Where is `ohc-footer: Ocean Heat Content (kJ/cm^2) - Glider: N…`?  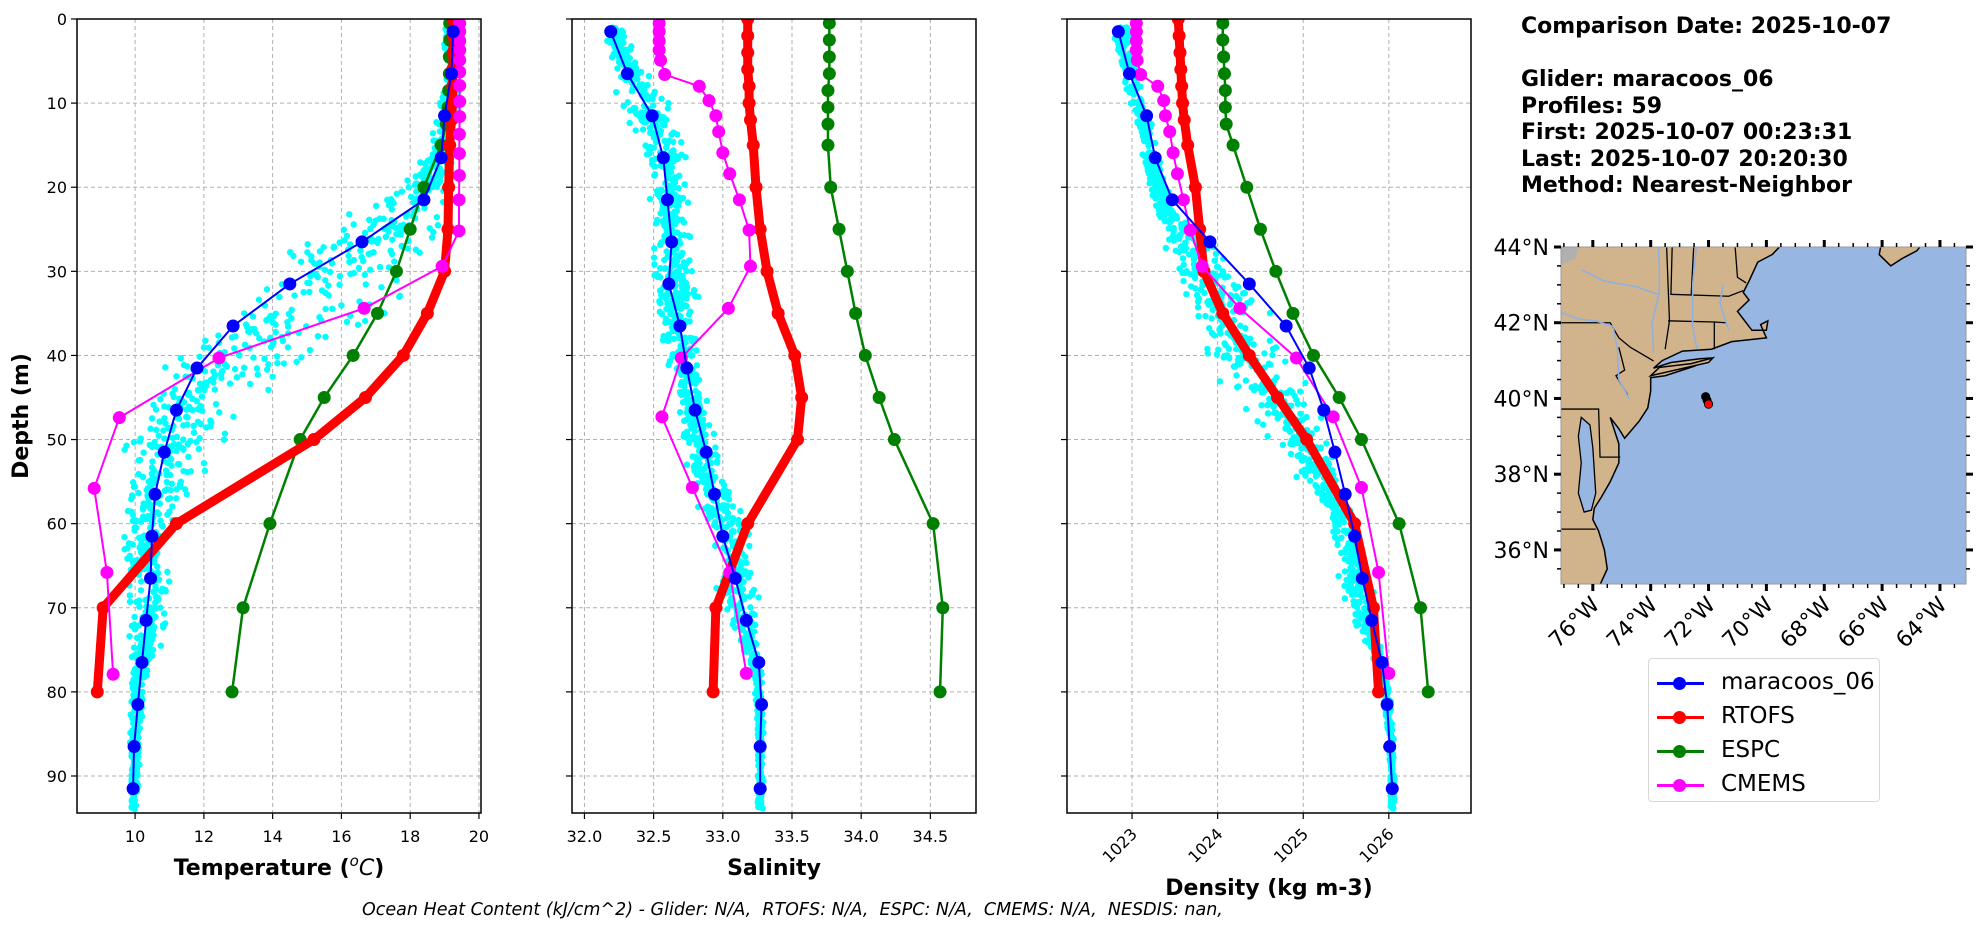
ohc-footer: Ocean Heat Content (kJ/cm^2) - Glider: N… is located at coordinates (792, 910).